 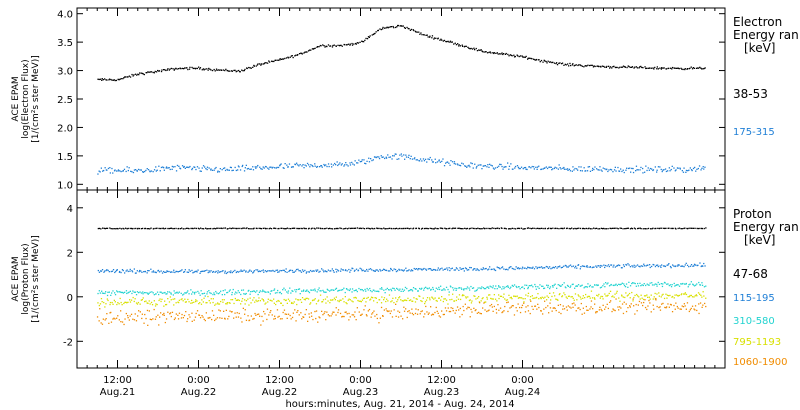 What do you see at coordinates (766, 227) in the screenshot?
I see `proton-legend-subtitle: Energy ran` at bounding box center [766, 227].